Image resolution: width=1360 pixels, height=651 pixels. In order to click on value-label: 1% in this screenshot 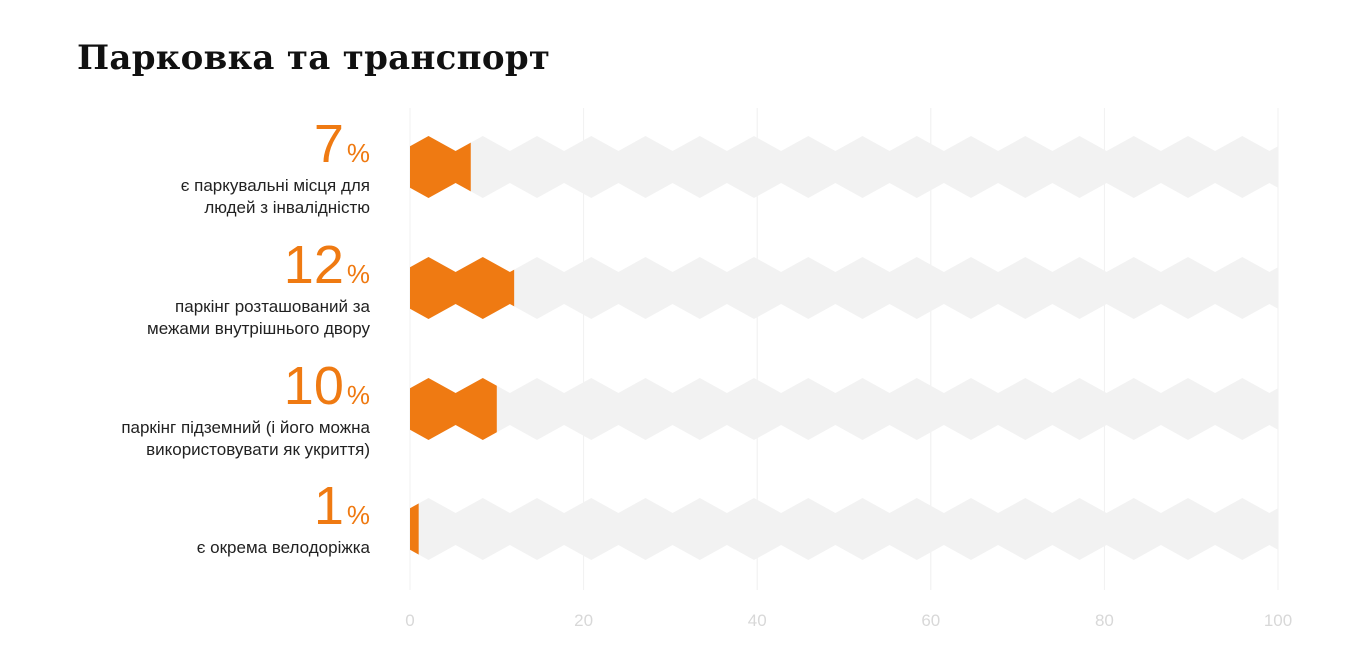, I will do `click(190, 506)`.